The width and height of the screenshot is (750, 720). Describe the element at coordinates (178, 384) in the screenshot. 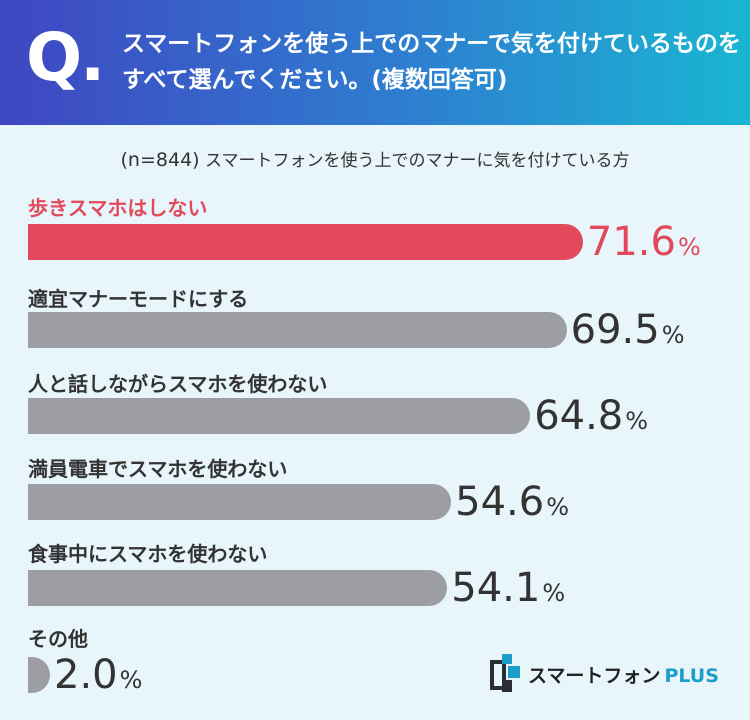

I see `category-label: 人と話しながらスマホを使わない` at that location.